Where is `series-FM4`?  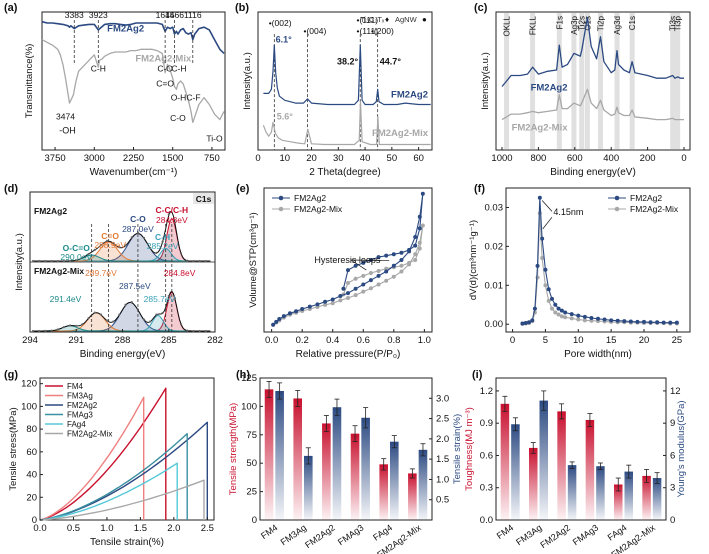 series-FM4 is located at coordinates (103, 454).